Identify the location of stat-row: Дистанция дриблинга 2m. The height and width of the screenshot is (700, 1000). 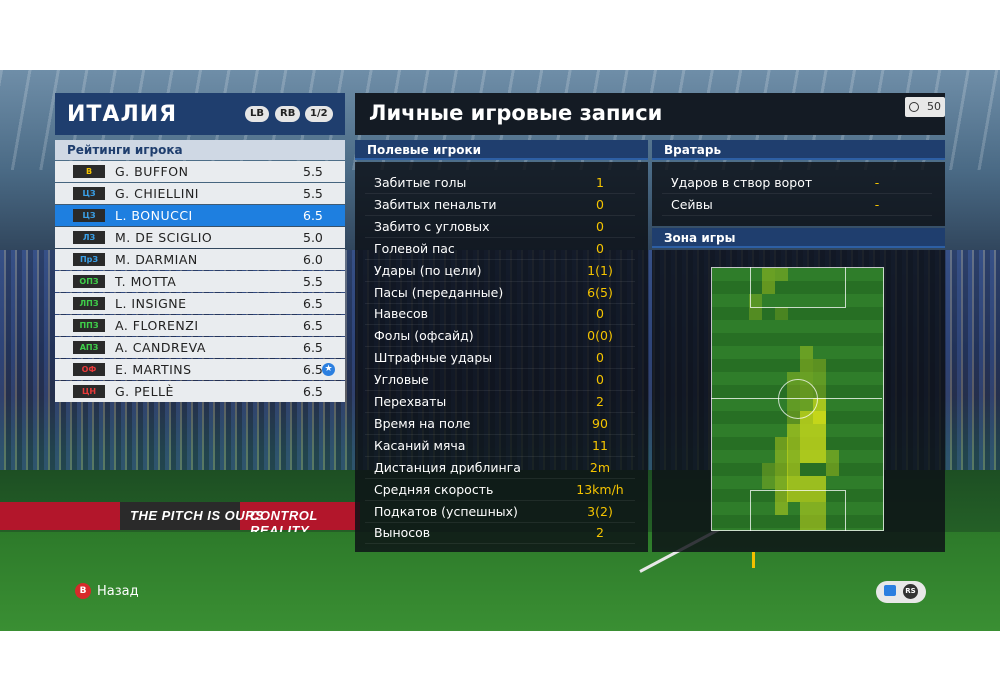
(500, 468).